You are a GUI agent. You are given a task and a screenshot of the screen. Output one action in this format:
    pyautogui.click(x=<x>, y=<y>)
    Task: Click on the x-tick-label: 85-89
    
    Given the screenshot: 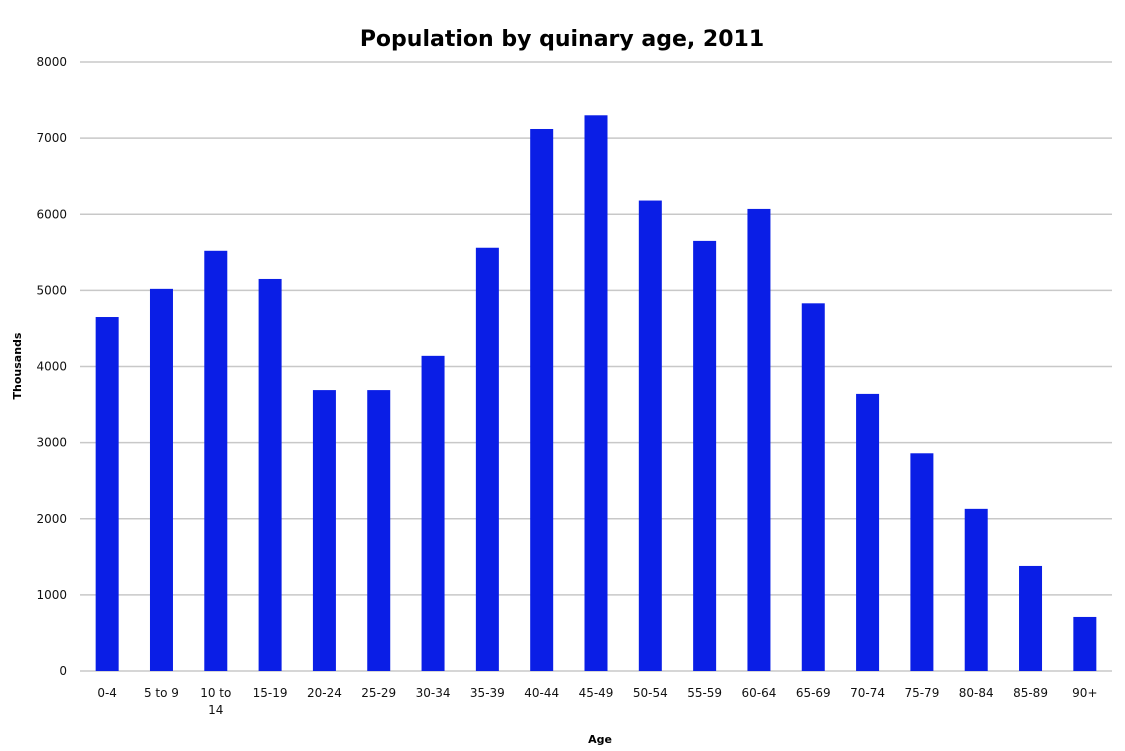 What is the action you would take?
    pyautogui.click(x=1030, y=693)
    